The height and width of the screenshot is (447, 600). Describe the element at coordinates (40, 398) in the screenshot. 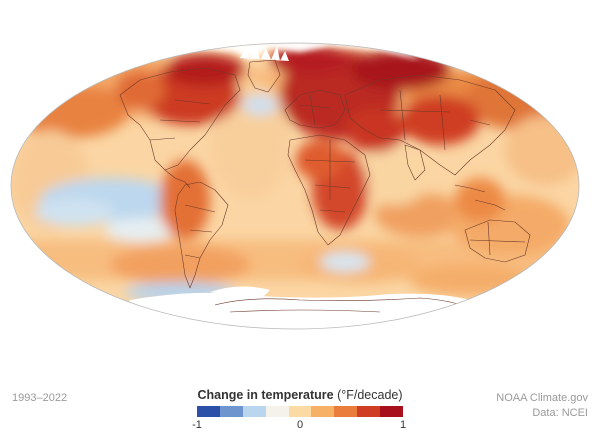

I see `time-period-label: 1993–2022` at that location.